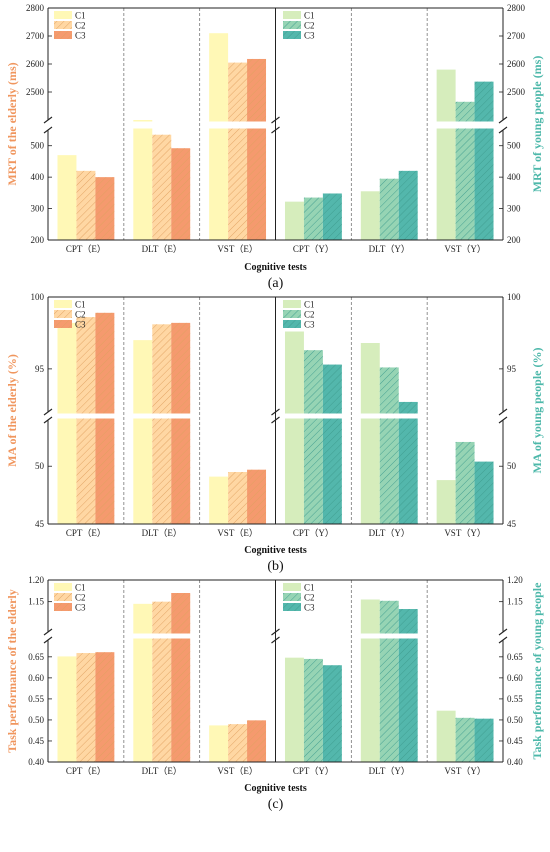 The image size is (550, 852). What do you see at coordinates (537, 410) in the screenshot?
I see `y-axis-label-right: MA of young people (%)` at bounding box center [537, 410].